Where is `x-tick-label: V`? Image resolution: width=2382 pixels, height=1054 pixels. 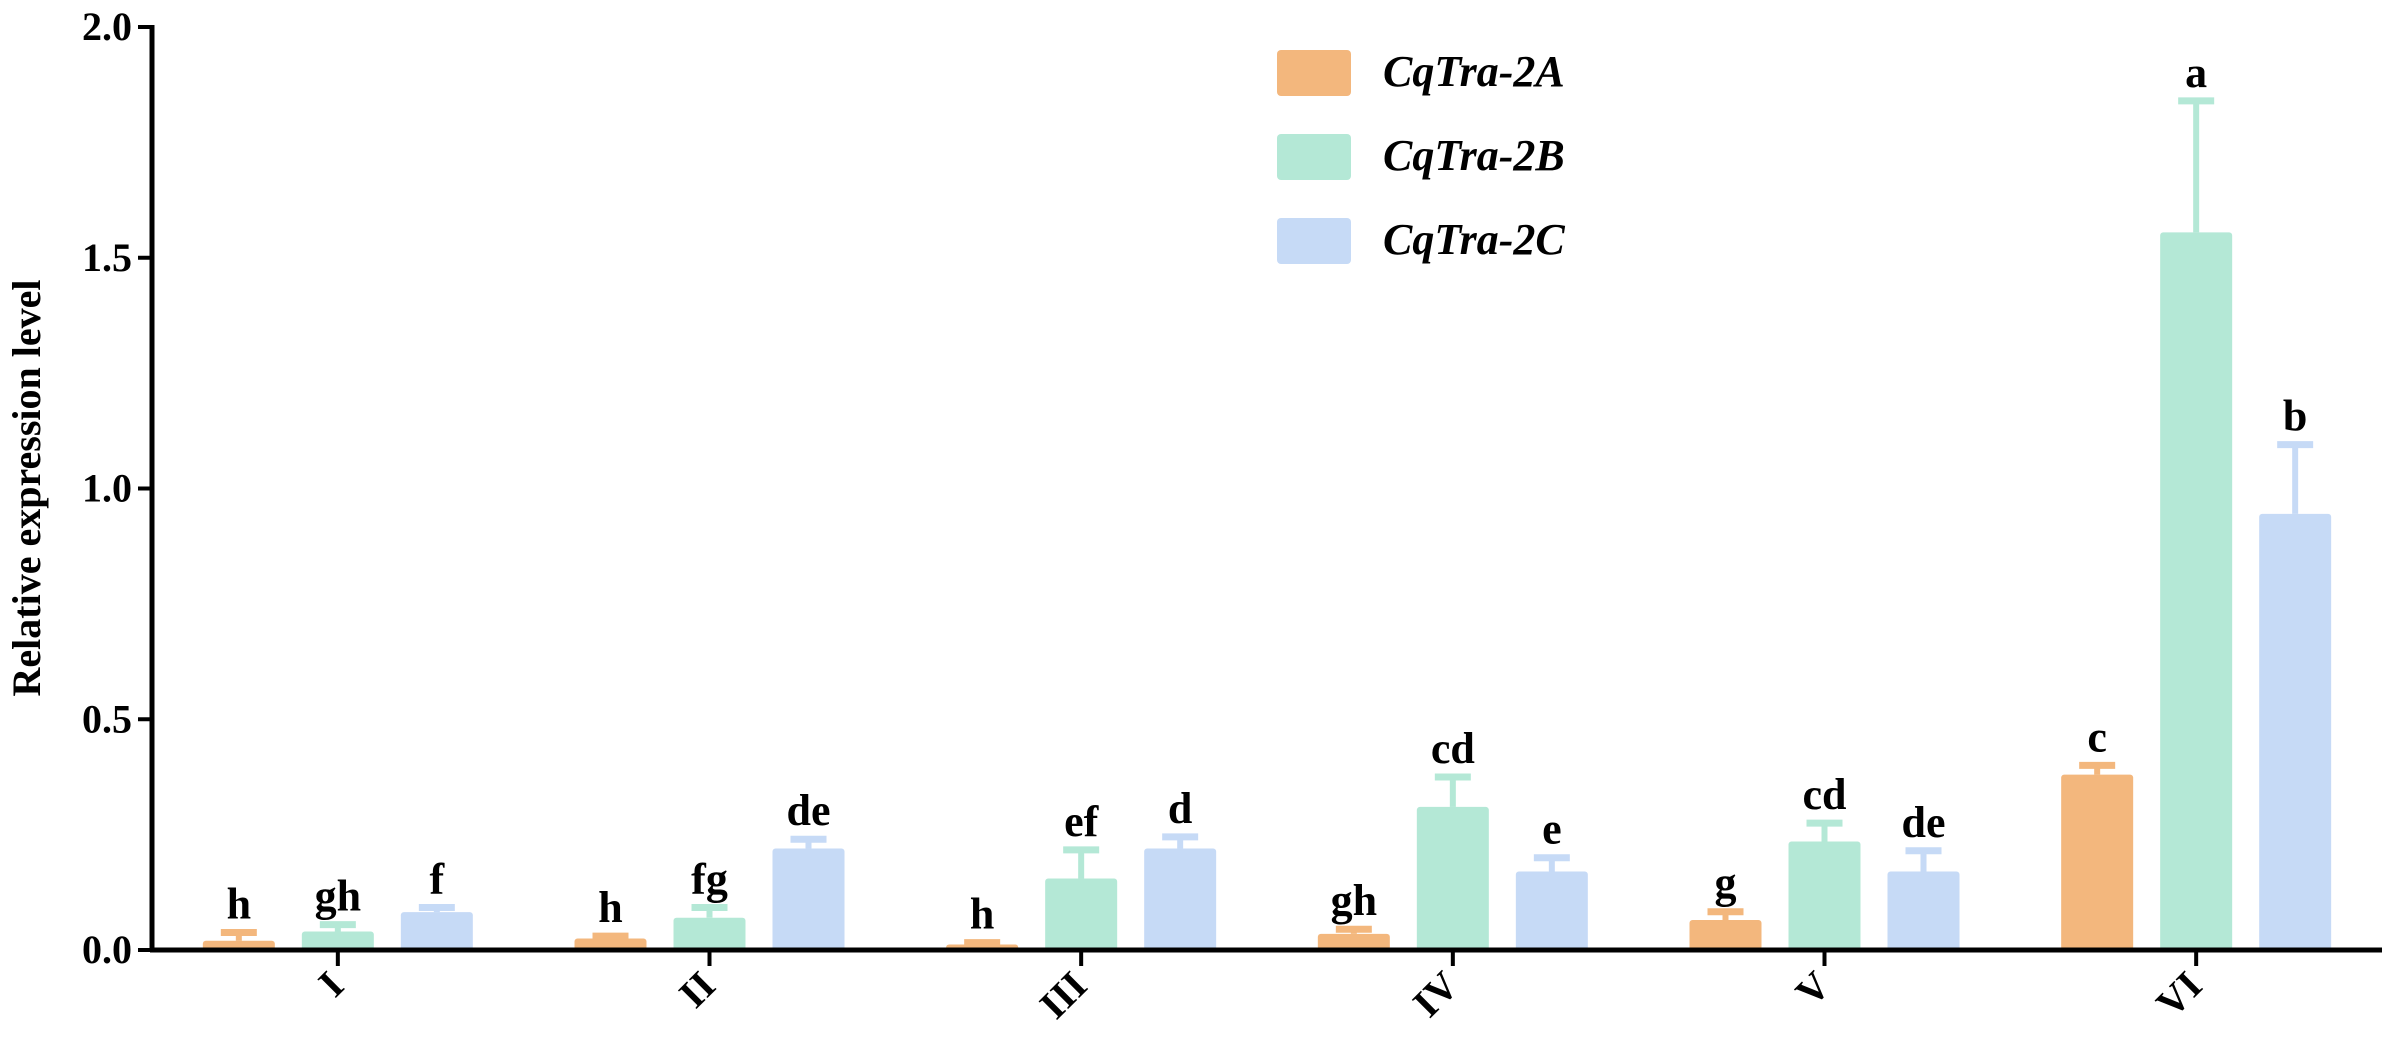 x-tick-label: V is located at coordinates (1813, 988).